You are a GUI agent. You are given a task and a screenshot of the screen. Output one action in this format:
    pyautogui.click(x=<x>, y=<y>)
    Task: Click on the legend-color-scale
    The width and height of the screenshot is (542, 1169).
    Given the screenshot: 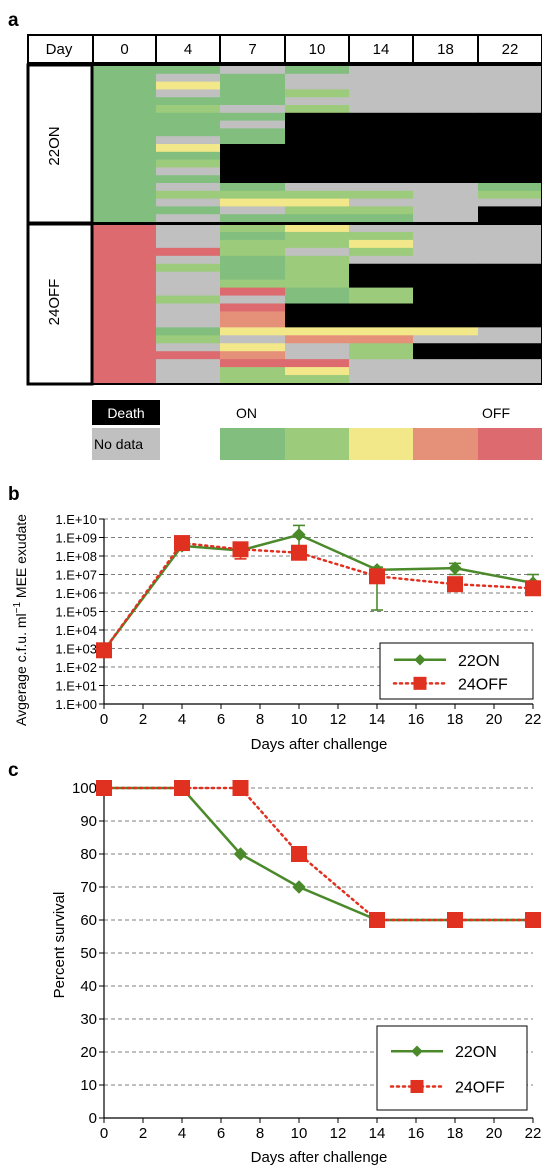 What is the action you would take?
    pyautogui.click(x=381, y=444)
    